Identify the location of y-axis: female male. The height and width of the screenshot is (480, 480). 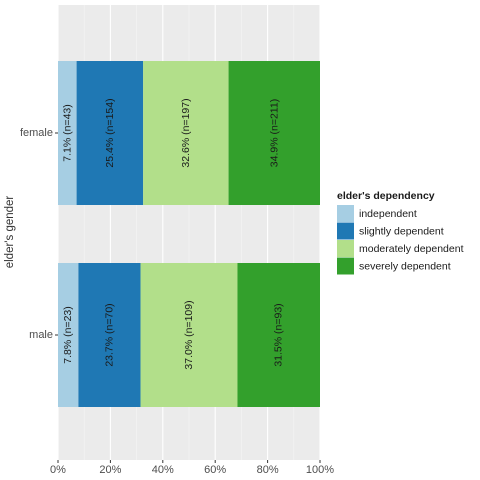
(39, 234).